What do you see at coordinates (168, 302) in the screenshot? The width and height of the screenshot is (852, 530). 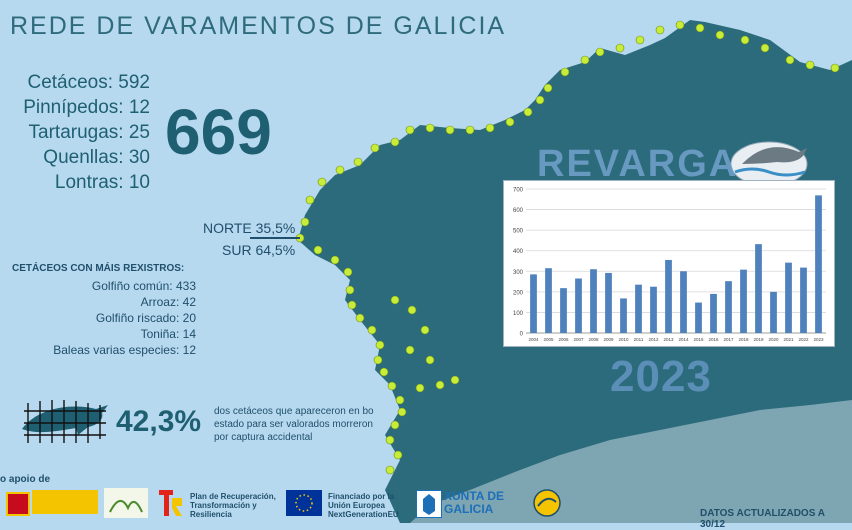 I see `list-item: Arroaz: 42` at bounding box center [168, 302].